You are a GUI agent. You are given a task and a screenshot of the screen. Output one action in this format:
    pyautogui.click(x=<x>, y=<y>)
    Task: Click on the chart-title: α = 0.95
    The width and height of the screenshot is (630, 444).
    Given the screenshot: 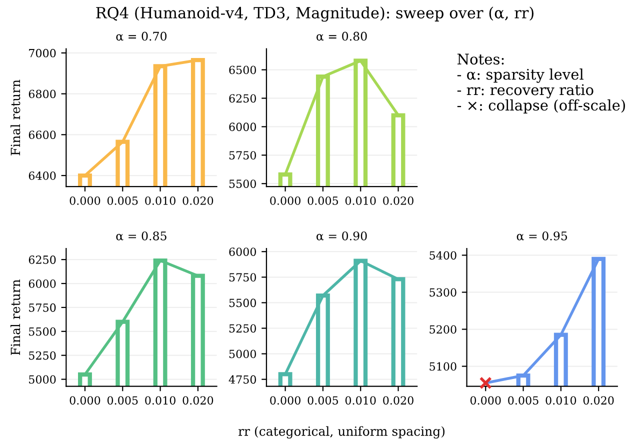 What is the action you would take?
    pyautogui.click(x=542, y=235)
    